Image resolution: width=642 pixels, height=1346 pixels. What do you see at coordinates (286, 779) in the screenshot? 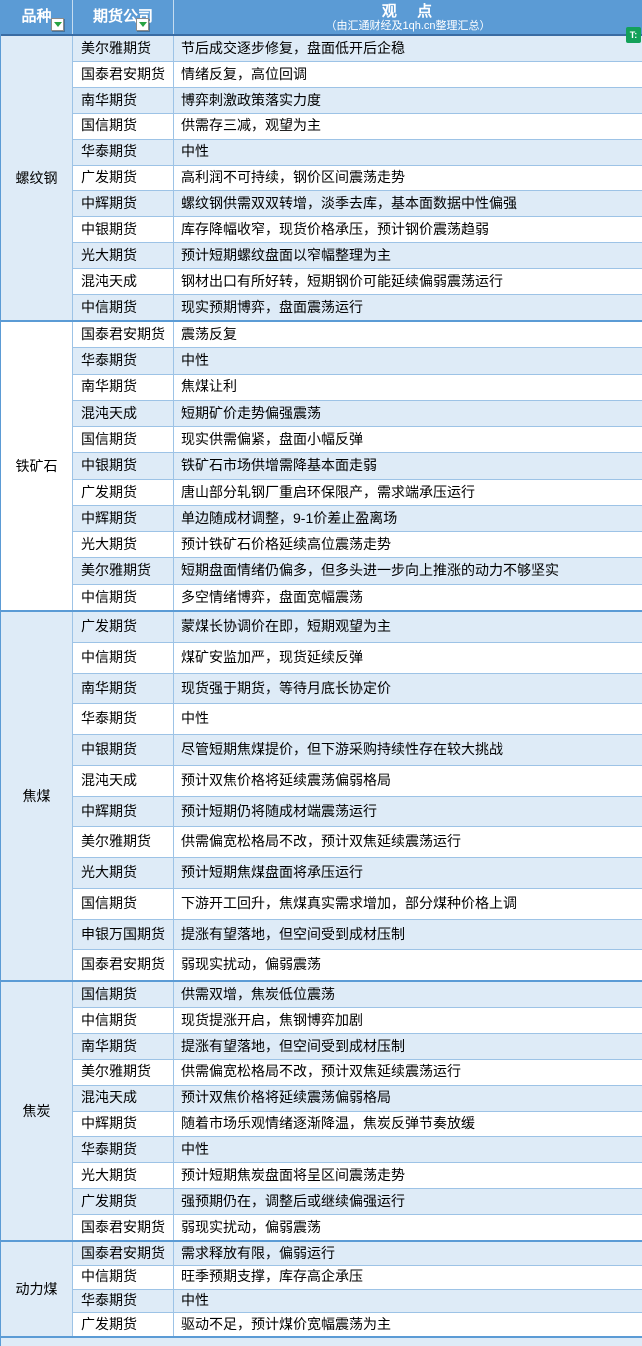
I see `view-cell: 预计双焦价格将延续震荡偏弱格局` at bounding box center [286, 779].